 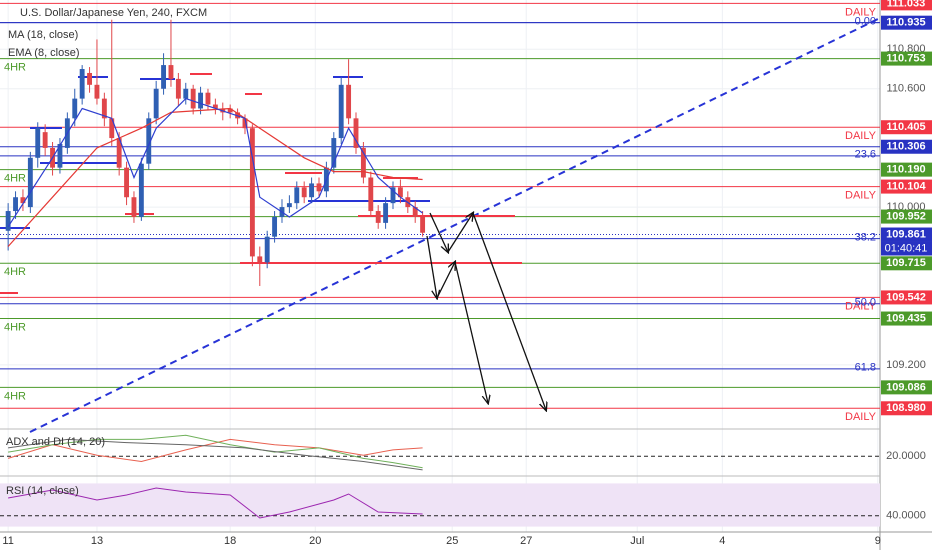 What do you see at coordinates (865, 303) in the screenshot?
I see `fib-label: 50.0` at bounding box center [865, 303].